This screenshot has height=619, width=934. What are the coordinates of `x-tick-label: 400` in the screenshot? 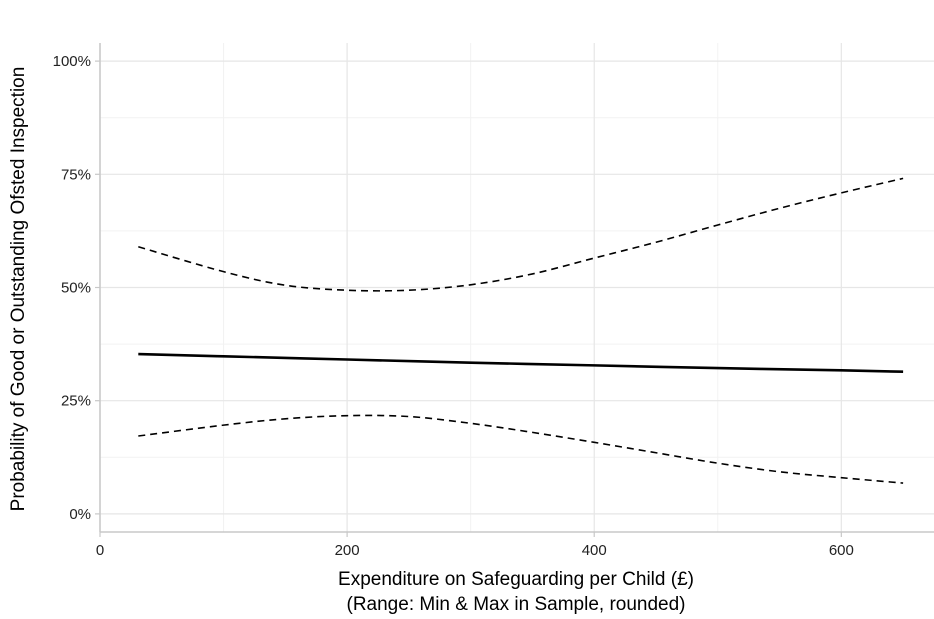 It's located at (594, 550).